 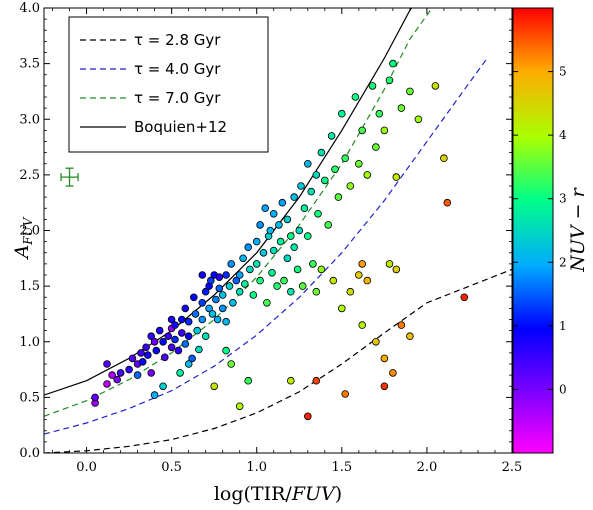 I want to click on y-tick-label: 4.0, so click(x=29, y=8).